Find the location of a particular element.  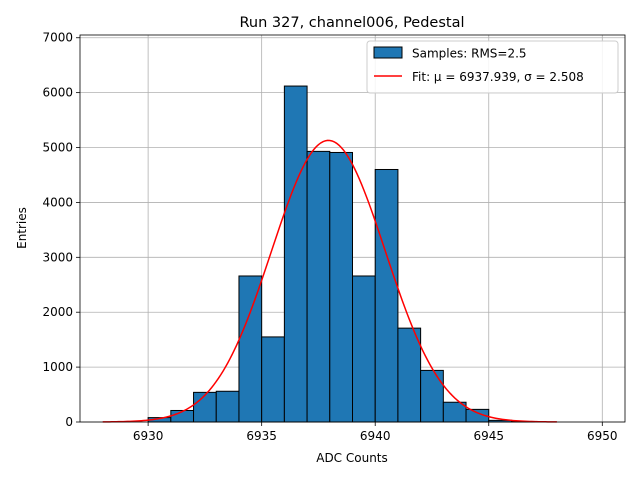

x-tick-label: 6935 is located at coordinates (261, 436).